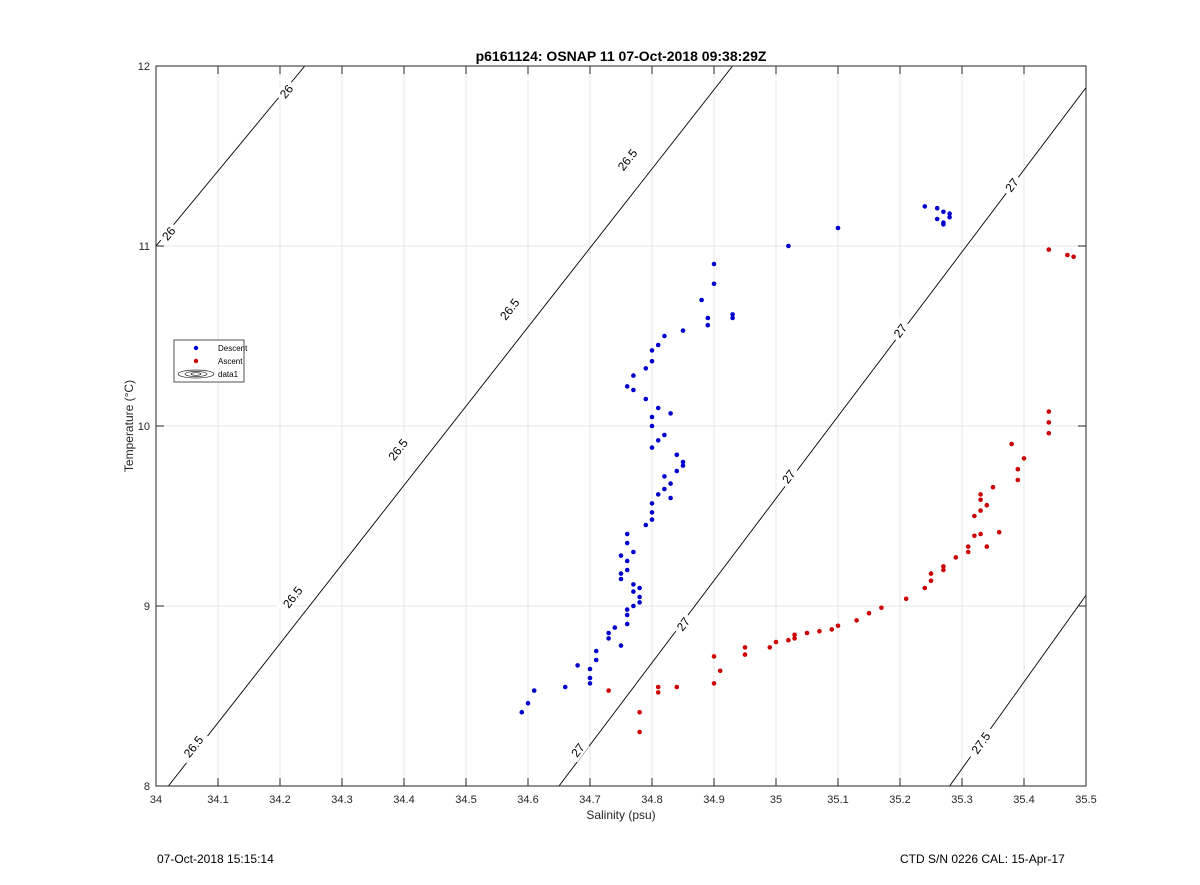 This screenshot has width=1200, height=885. I want to click on x-tick-label: 35.4, so click(1023, 800).